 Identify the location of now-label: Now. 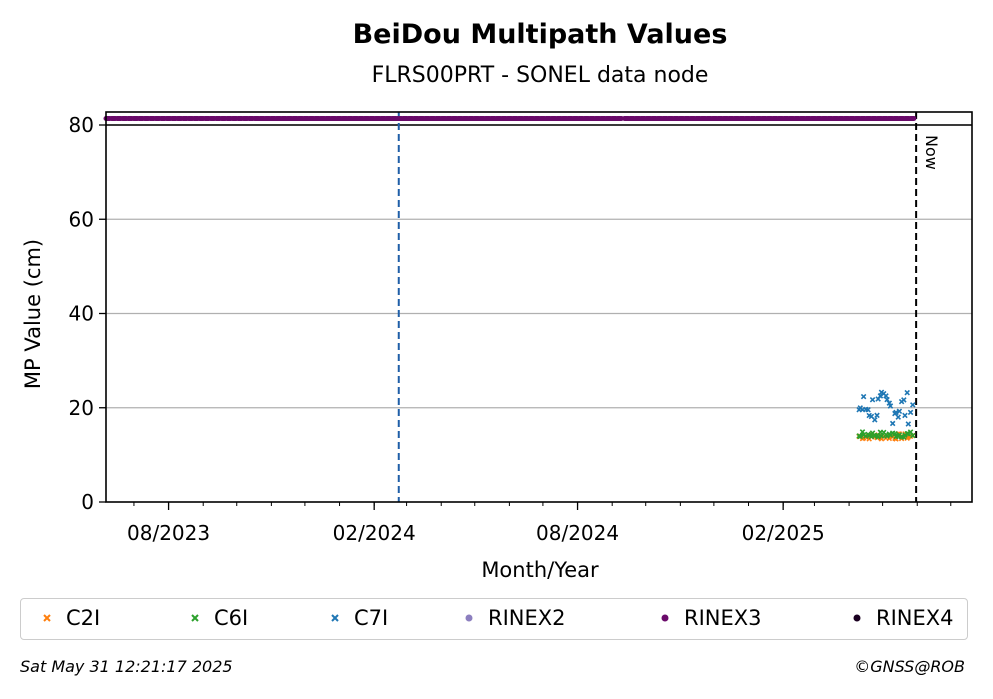
(931, 152).